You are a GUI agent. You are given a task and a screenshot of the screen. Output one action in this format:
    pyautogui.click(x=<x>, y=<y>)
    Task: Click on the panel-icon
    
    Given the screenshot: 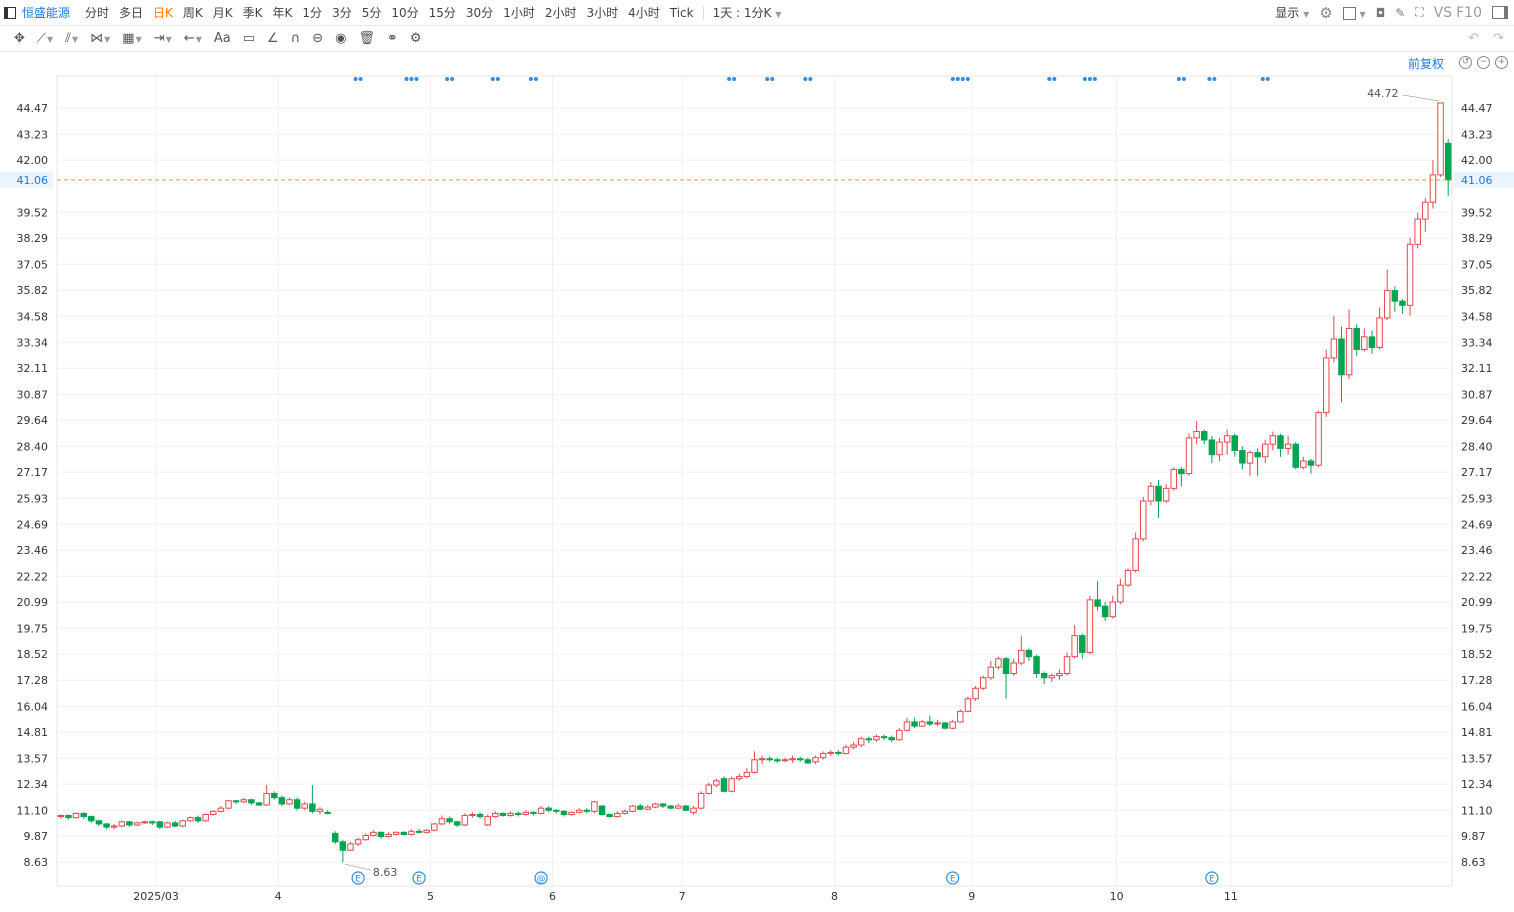 What is the action you would take?
    pyautogui.click(x=1500, y=12)
    